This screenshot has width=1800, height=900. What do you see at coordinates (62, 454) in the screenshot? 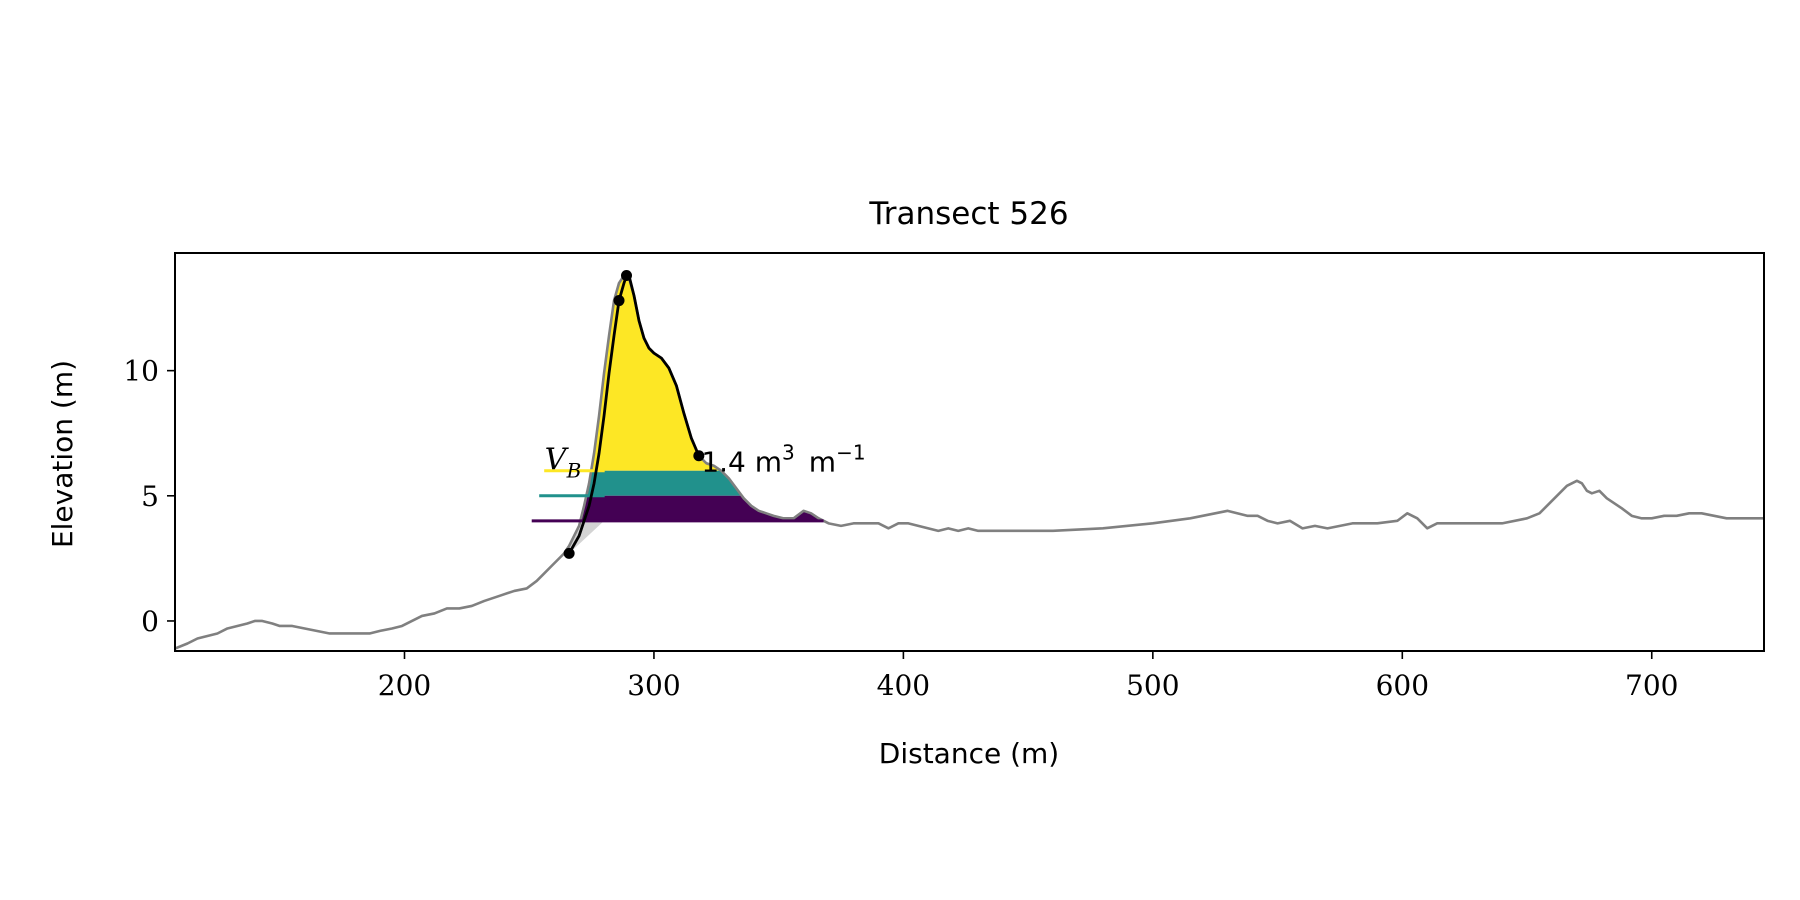
I see `y-axis-label: Elevation (m)` at bounding box center [62, 454].